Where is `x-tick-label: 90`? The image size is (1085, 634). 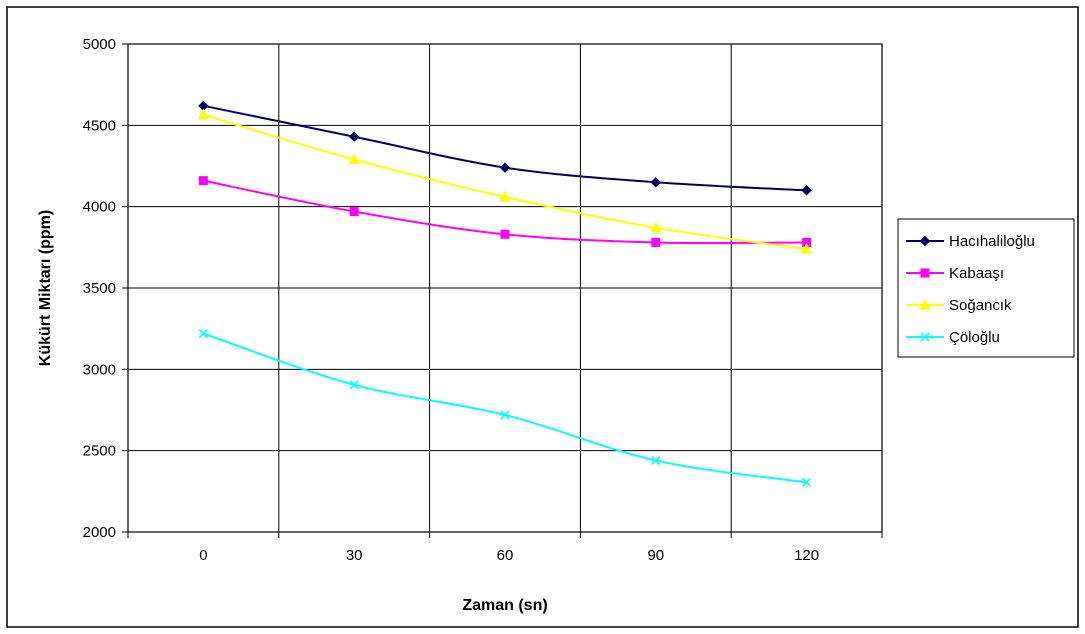 x-tick-label: 90 is located at coordinates (655, 555).